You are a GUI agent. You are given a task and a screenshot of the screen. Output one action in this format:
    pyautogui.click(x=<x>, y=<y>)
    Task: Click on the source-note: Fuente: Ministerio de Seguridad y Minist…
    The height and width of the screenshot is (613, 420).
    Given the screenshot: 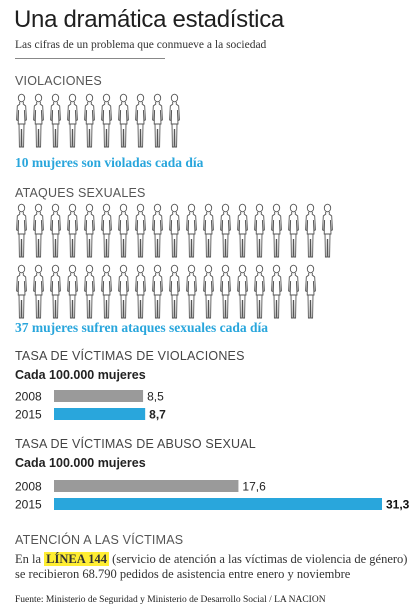 What is the action you would take?
    pyautogui.click(x=170, y=600)
    